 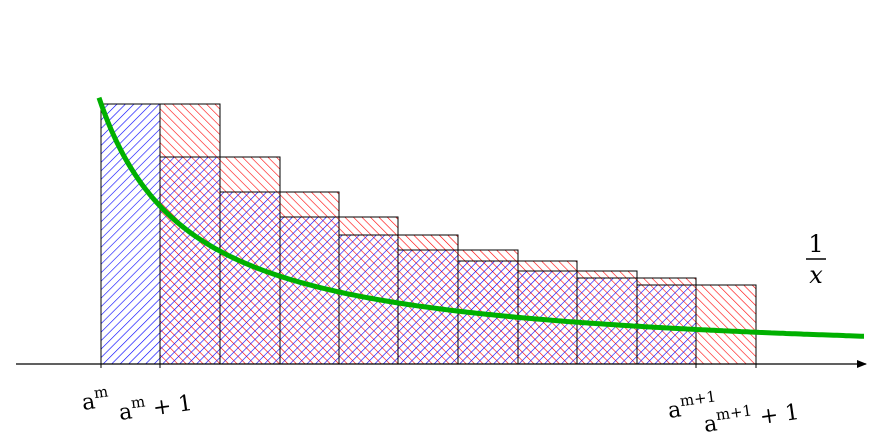 I want to click on tick-label-a-m-plus-1: am + 1, so click(x=155, y=406).